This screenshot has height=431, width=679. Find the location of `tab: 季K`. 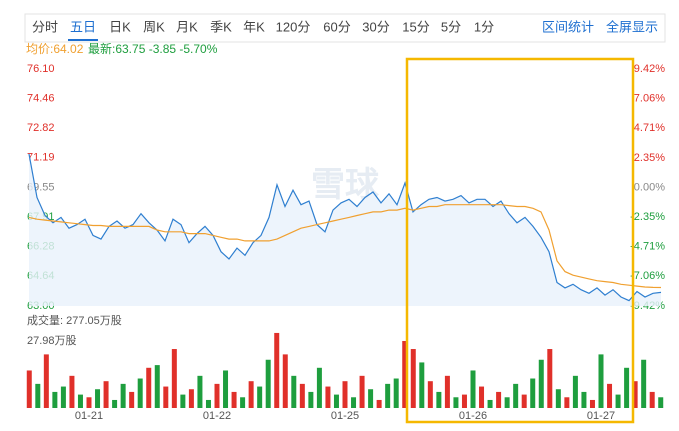

tab: 季K is located at coordinates (221, 26).